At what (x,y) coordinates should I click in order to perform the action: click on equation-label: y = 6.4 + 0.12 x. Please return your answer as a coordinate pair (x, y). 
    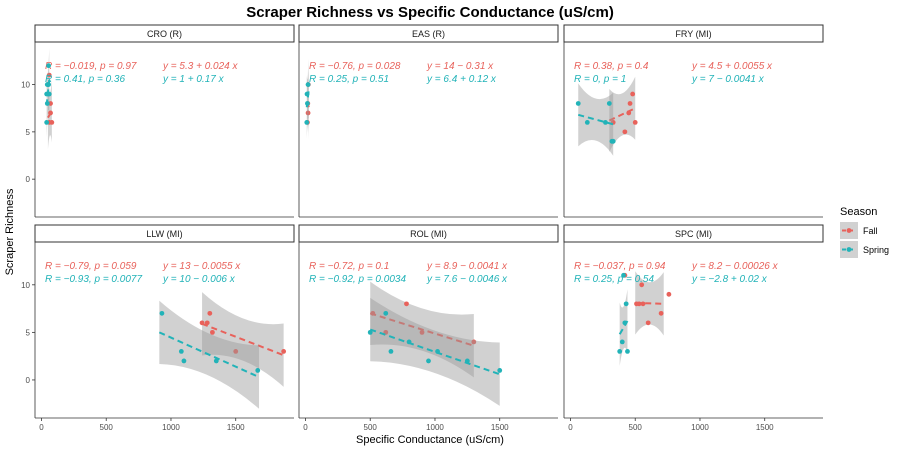
    Looking at the image, I should click on (461, 79).